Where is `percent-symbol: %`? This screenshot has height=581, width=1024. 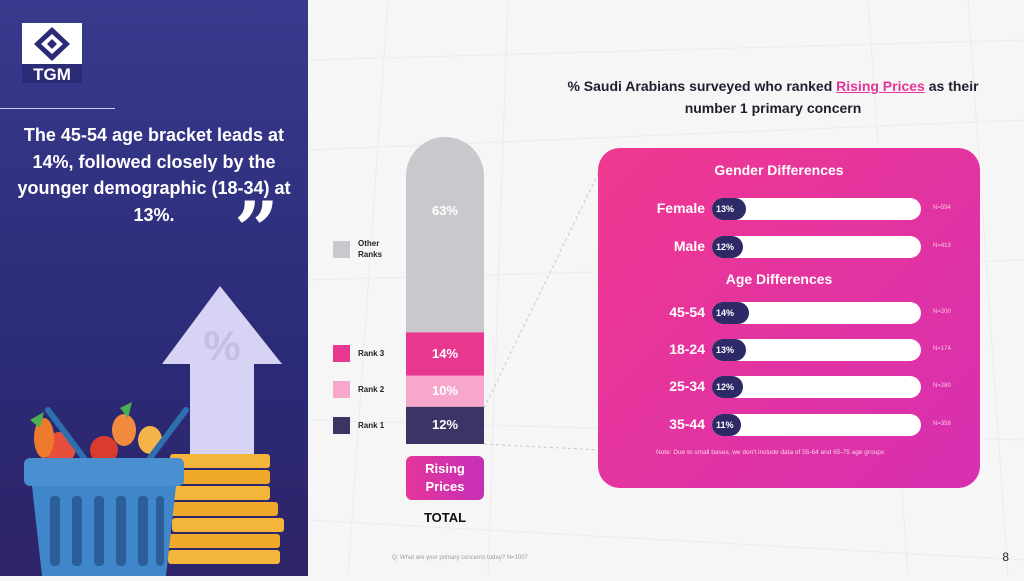 percent-symbol: % is located at coordinates (221, 345).